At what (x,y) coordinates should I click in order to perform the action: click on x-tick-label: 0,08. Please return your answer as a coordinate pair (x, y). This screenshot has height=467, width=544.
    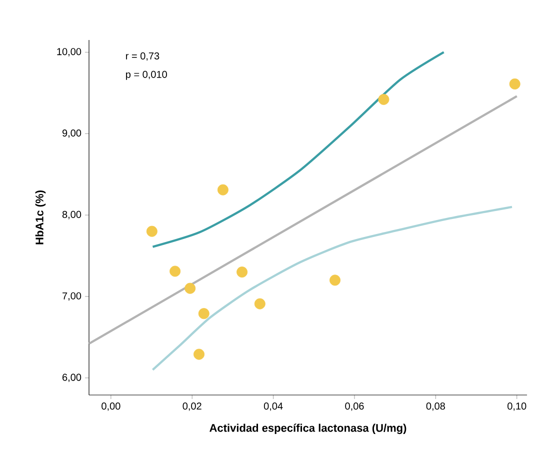
    Looking at the image, I should click on (435, 406).